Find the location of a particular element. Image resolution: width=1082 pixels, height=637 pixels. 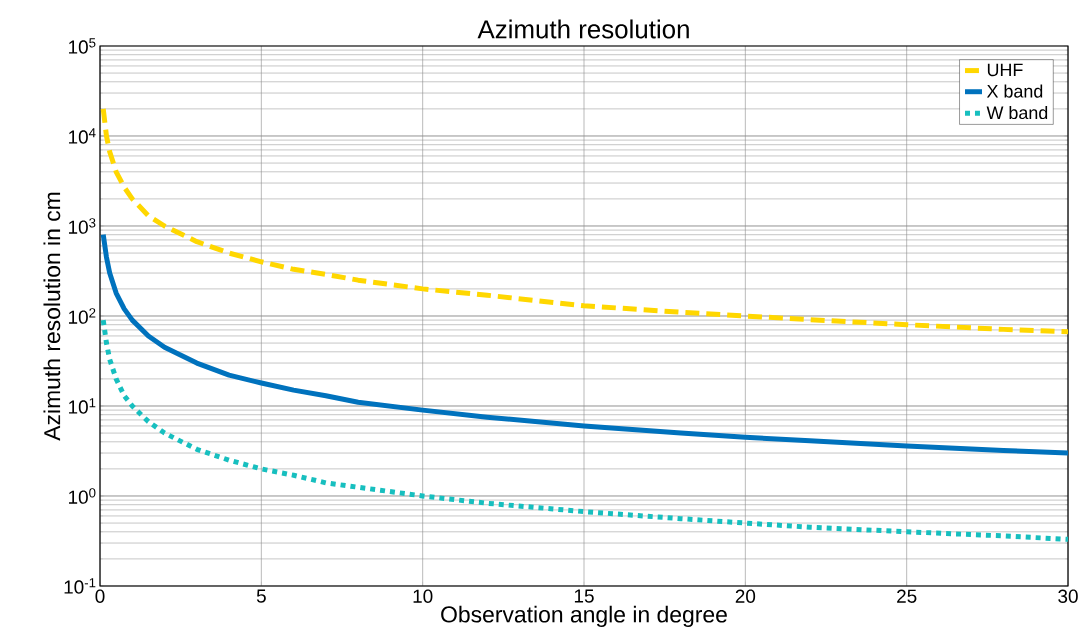

y-tick-label: 10$^{0}$ is located at coordinates (82, 496).